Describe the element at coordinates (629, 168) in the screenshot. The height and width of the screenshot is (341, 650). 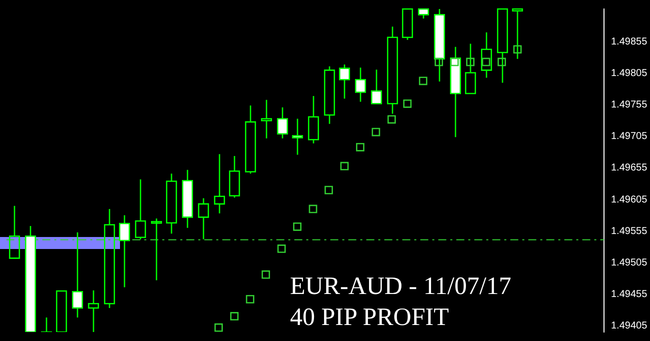
I see `y-tick-label: 1.49655` at that location.